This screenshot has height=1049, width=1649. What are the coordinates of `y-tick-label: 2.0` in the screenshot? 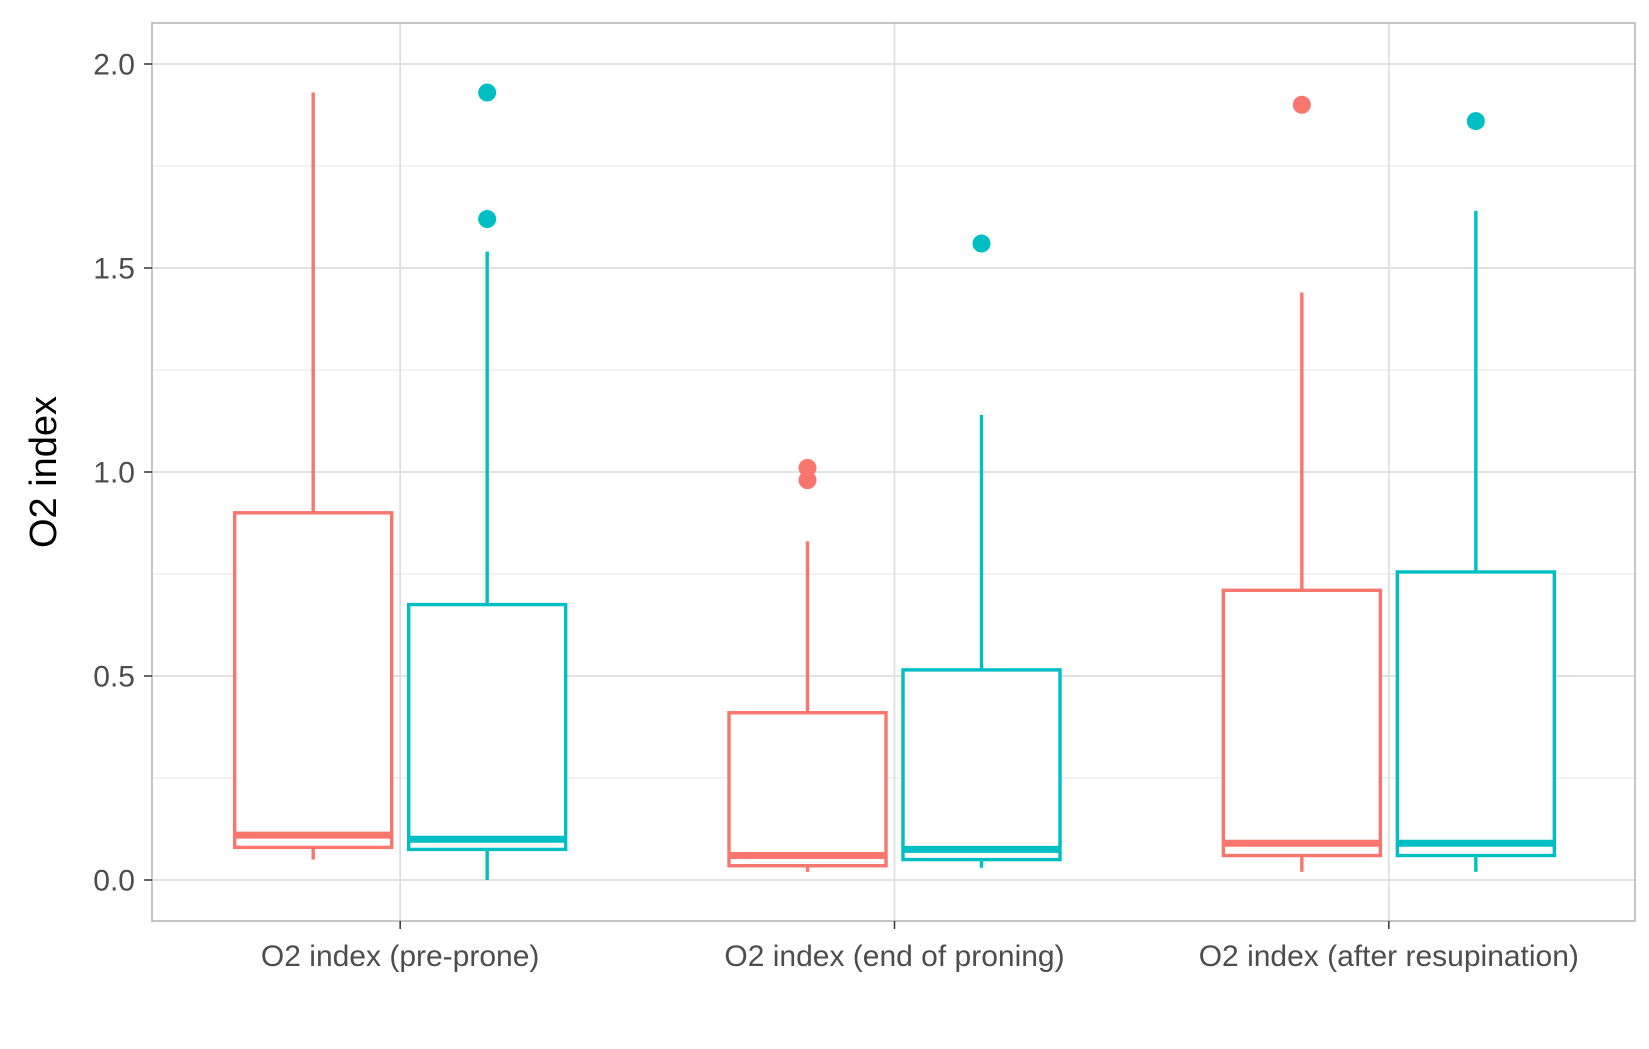 It's located at (114, 65).